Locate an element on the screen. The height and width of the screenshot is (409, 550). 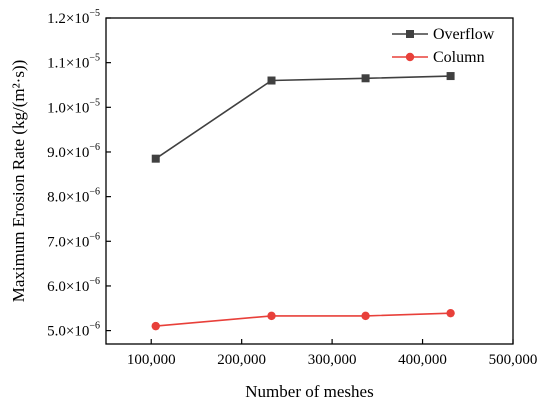
y-tick-label: 9.0×10⁻⁶ is located at coordinates (73, 151).